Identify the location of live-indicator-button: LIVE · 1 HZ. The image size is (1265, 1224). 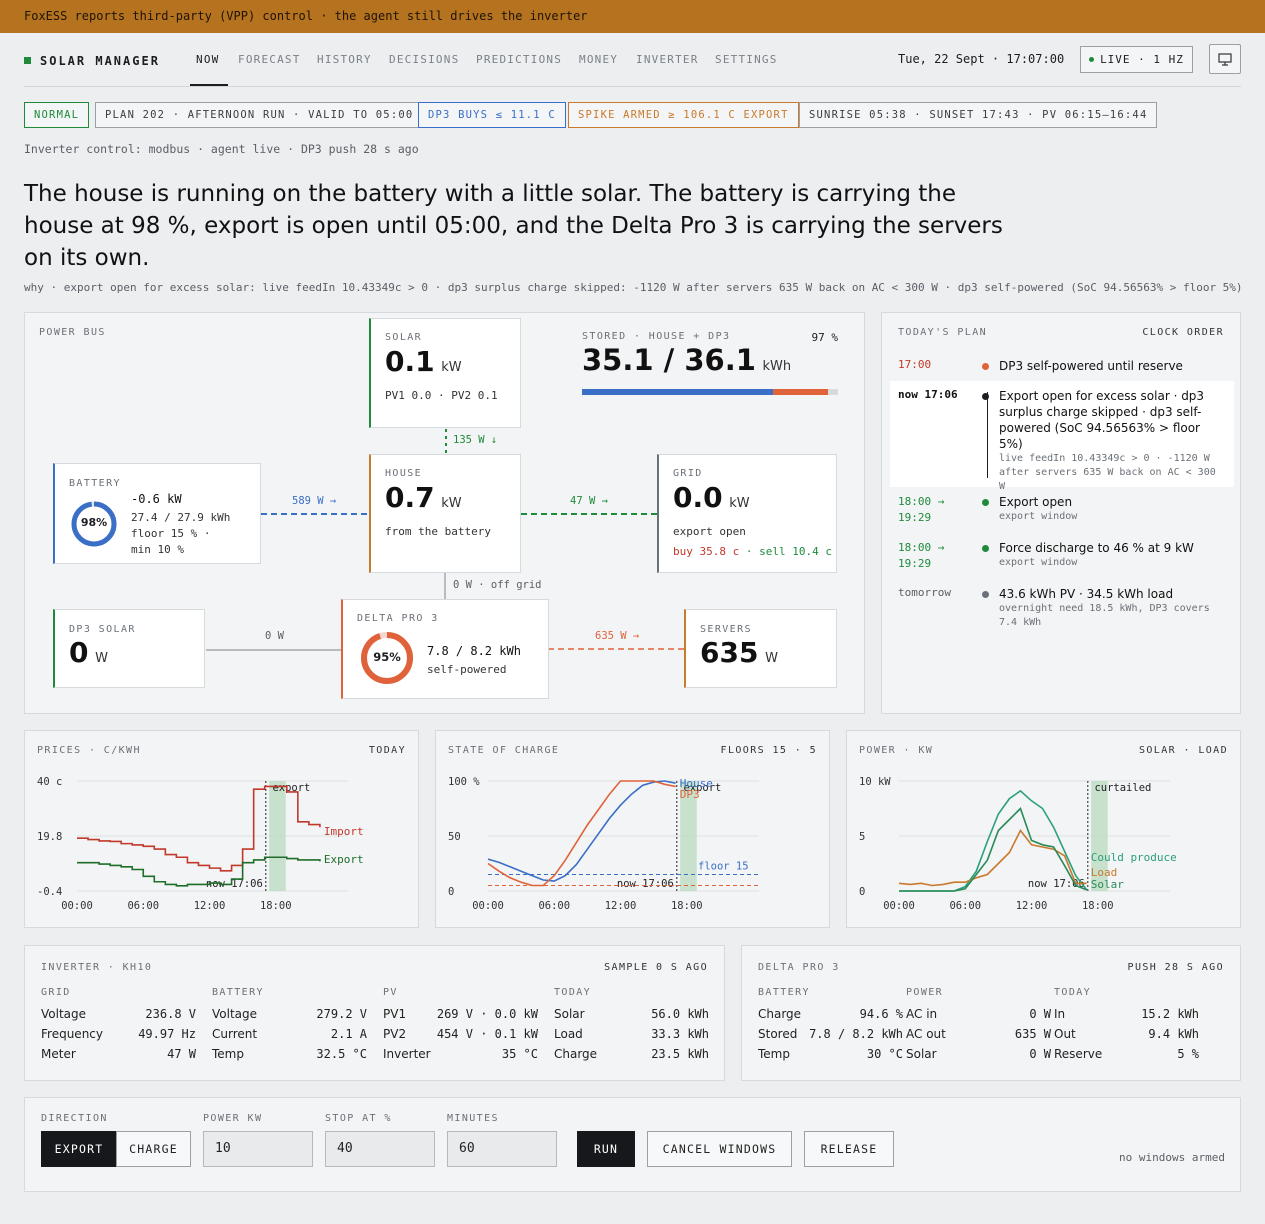
(1136, 59).